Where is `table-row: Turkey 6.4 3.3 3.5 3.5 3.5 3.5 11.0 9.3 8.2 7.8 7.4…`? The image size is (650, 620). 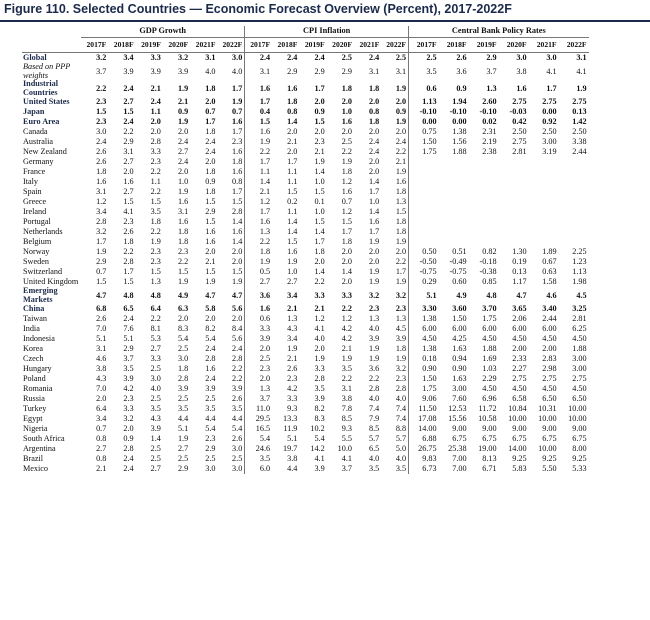 table-row: Turkey 6.4 3.3 3.5 3.5 3.5 3.5 11.0 9.3 8.2 7.8 7.4… is located at coordinates (305, 409).